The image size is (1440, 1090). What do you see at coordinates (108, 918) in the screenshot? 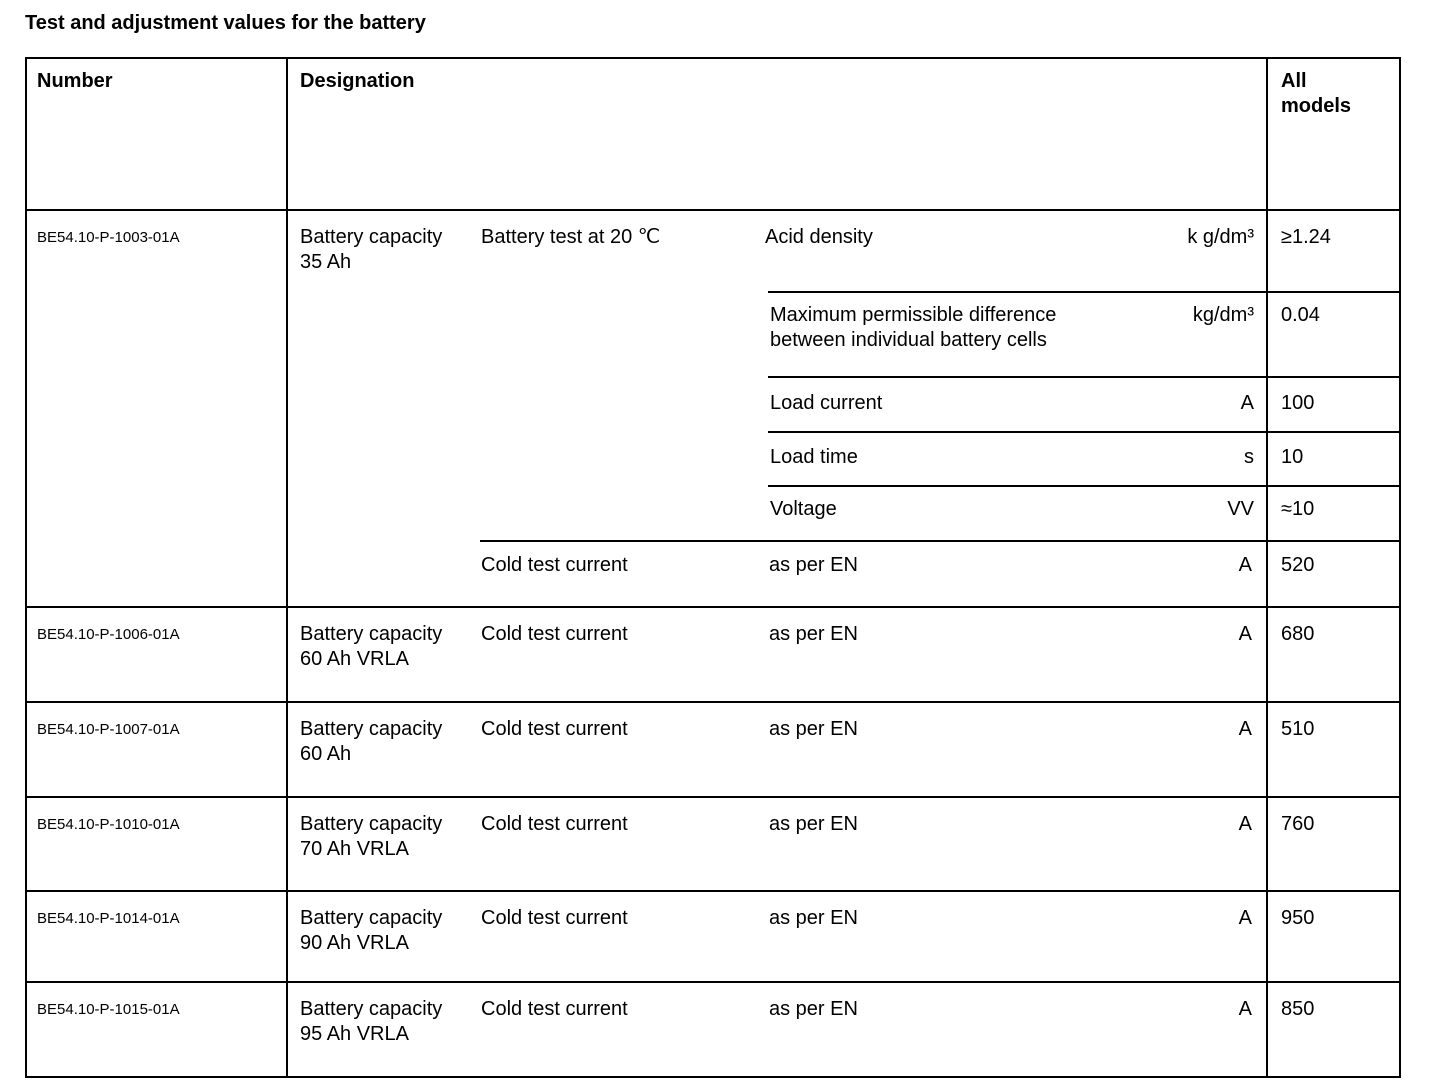
I see `part-number: BE54.10-P-1014-01A` at bounding box center [108, 918].